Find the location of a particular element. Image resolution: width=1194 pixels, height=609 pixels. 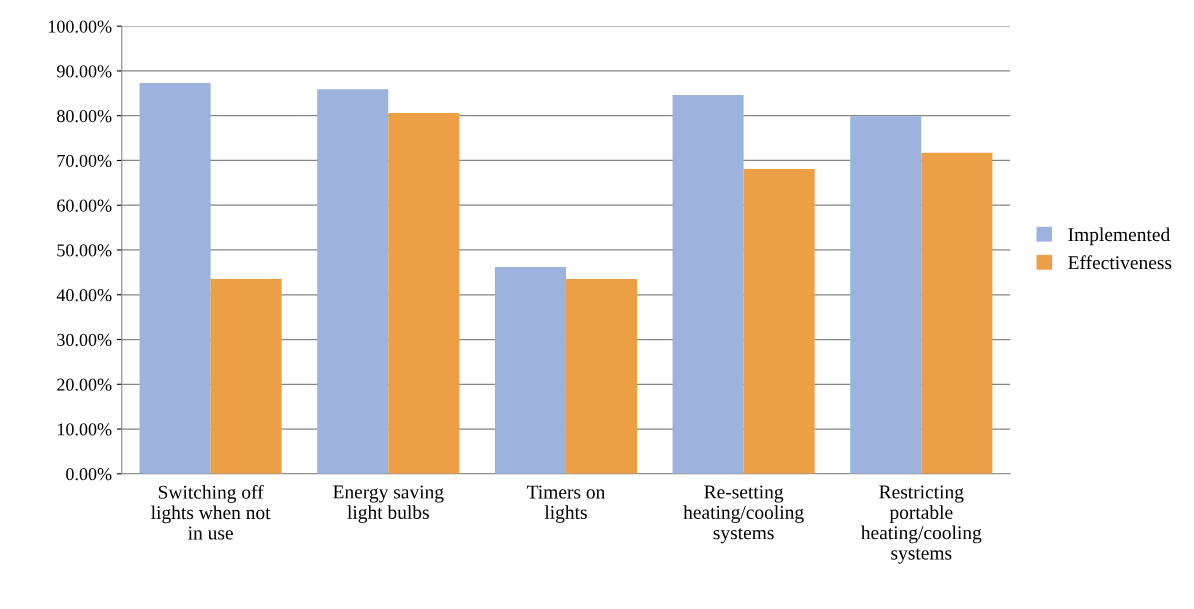

y-tick-label: 30.00% is located at coordinates (84, 340).